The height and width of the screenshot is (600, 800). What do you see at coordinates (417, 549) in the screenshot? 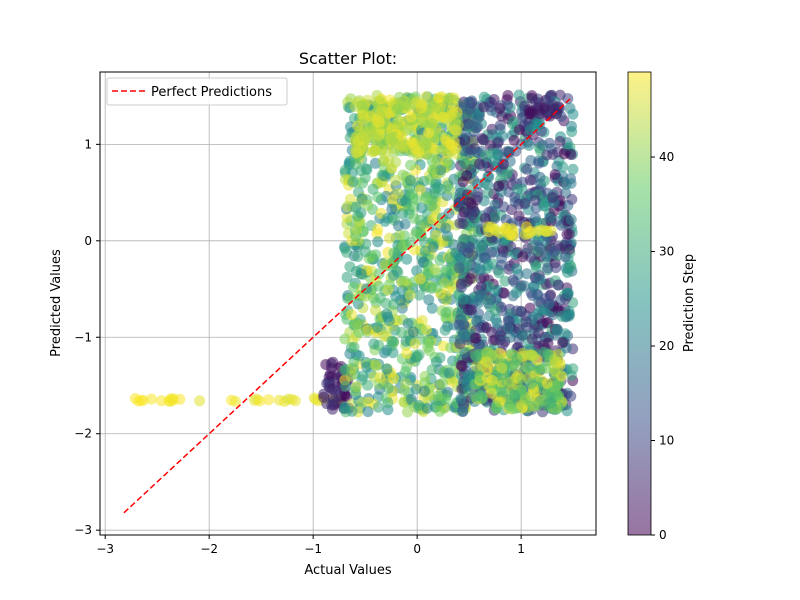
I see `x-tick-label: 0` at bounding box center [417, 549].